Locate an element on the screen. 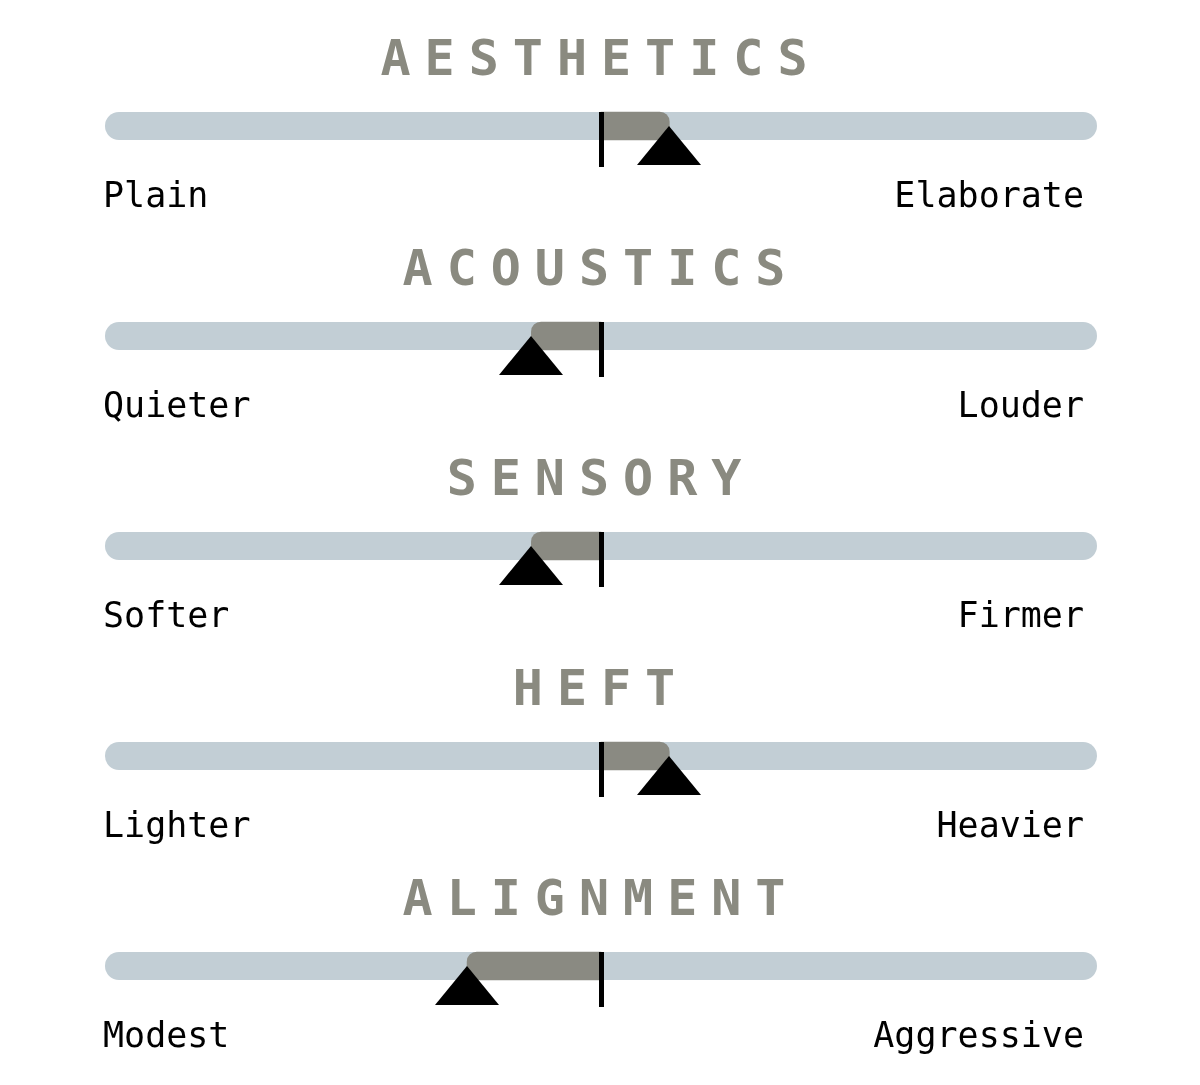 The width and height of the screenshot is (1200, 1085). y-tick-label: ALIGNMENT is located at coordinates (601, 898).